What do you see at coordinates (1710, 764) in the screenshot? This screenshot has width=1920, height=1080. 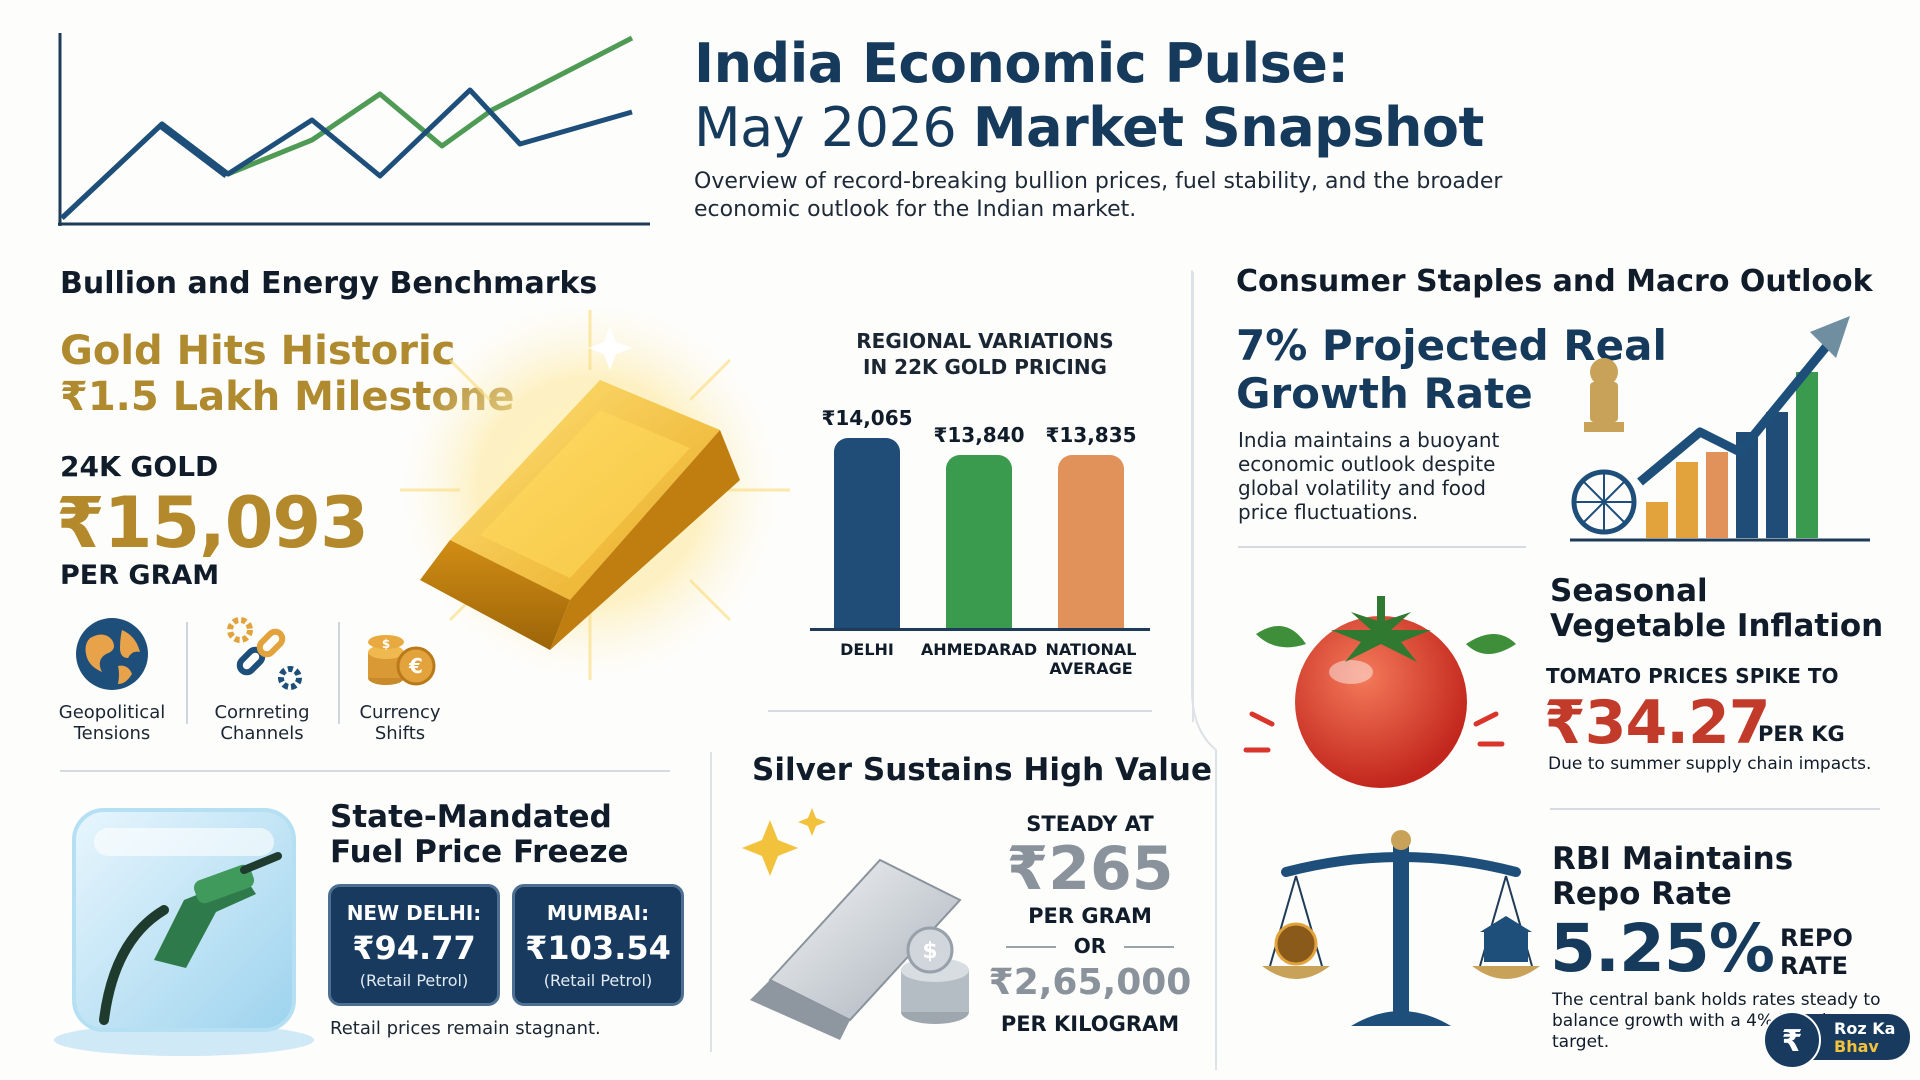 I see `tomato-note: Due to summer supply chain impacts.` at bounding box center [1710, 764].